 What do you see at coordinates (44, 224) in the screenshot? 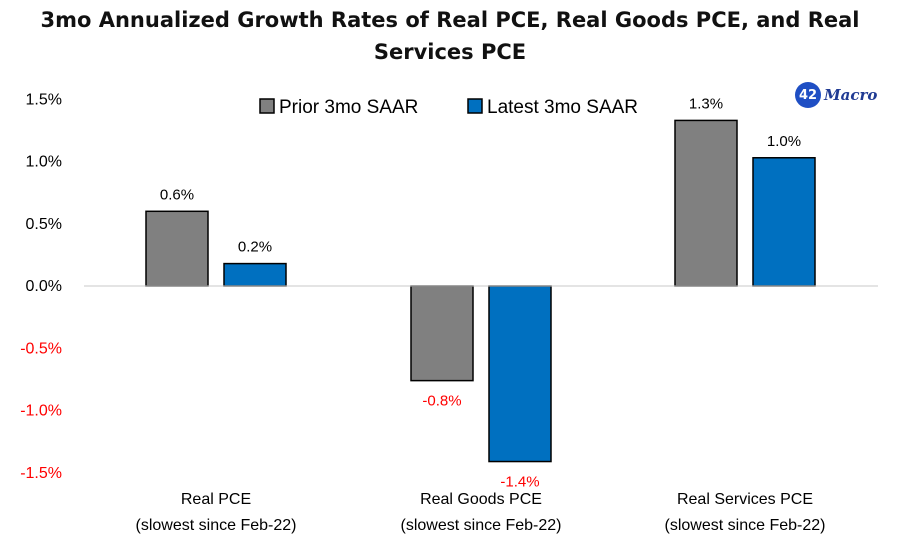
I see `y-tick-label: 0.5%` at bounding box center [44, 224].